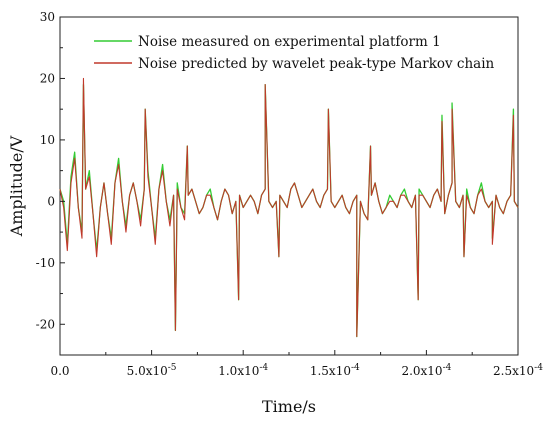 This screenshot has height=421, width=550. I want to click on x-tick-mantissa: 2.5x10, so click(513, 371).